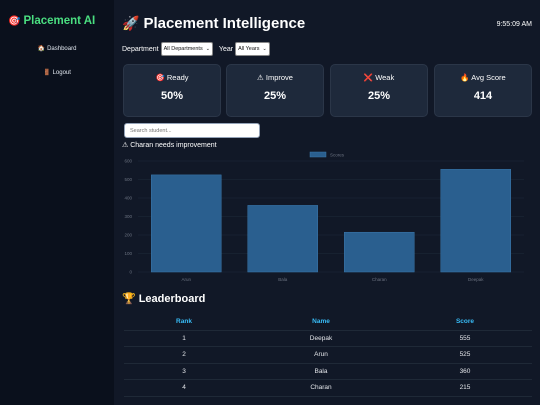 This screenshot has width=540, height=405. What do you see at coordinates (172, 96) in the screenshot?
I see `stat-value: 50%` at bounding box center [172, 96].